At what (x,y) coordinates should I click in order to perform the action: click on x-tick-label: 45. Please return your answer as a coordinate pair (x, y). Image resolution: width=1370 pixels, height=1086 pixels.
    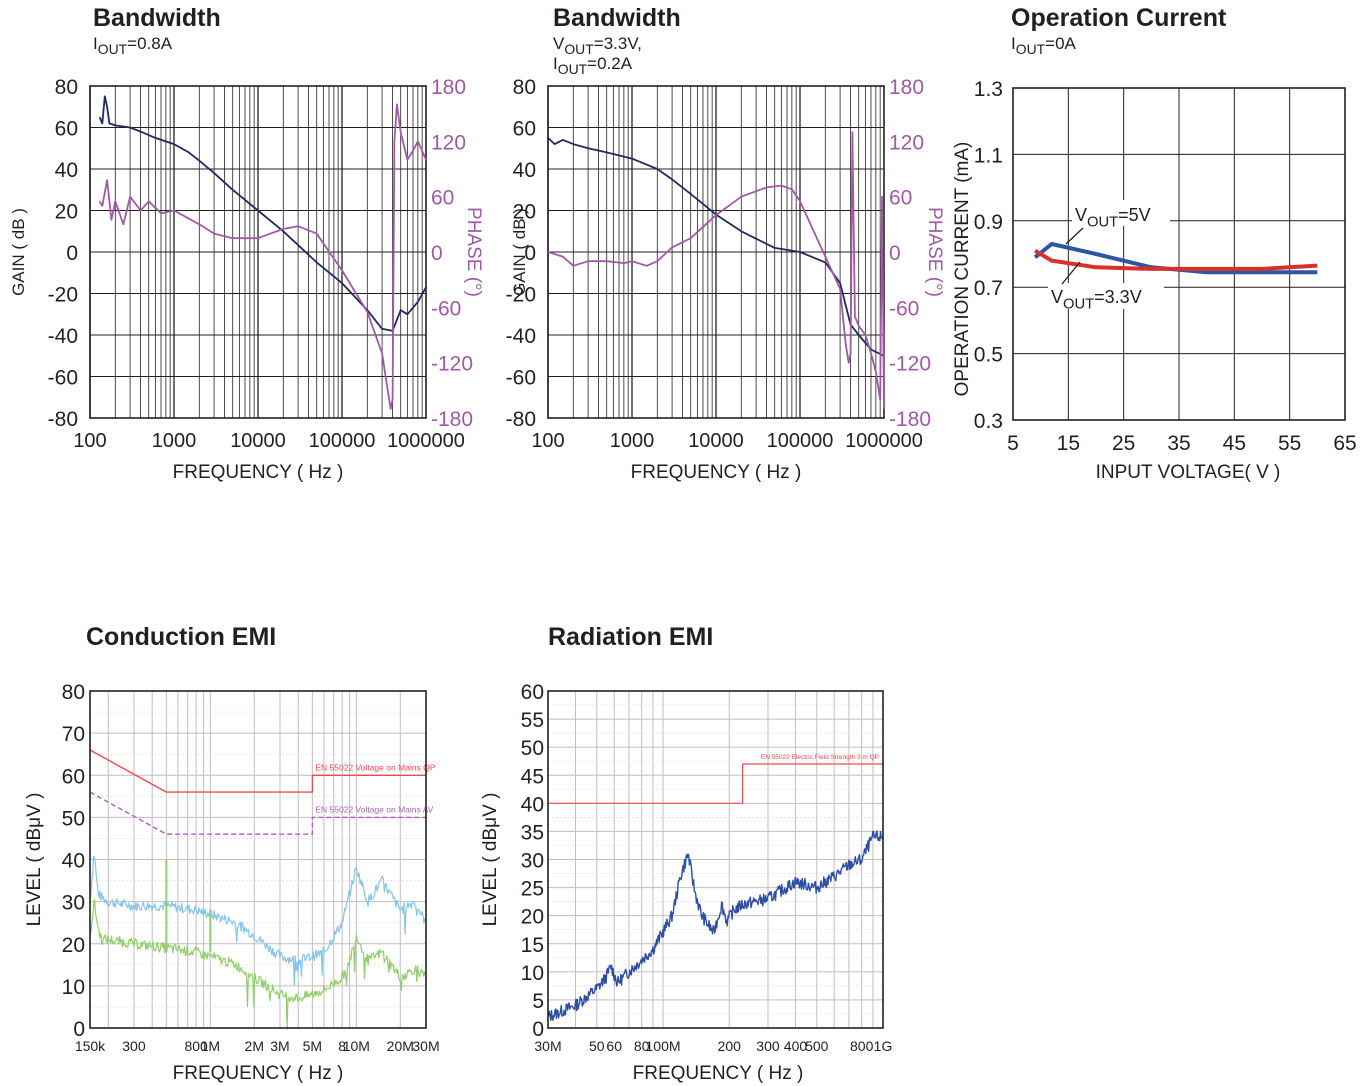
    Looking at the image, I should click on (1234, 443).